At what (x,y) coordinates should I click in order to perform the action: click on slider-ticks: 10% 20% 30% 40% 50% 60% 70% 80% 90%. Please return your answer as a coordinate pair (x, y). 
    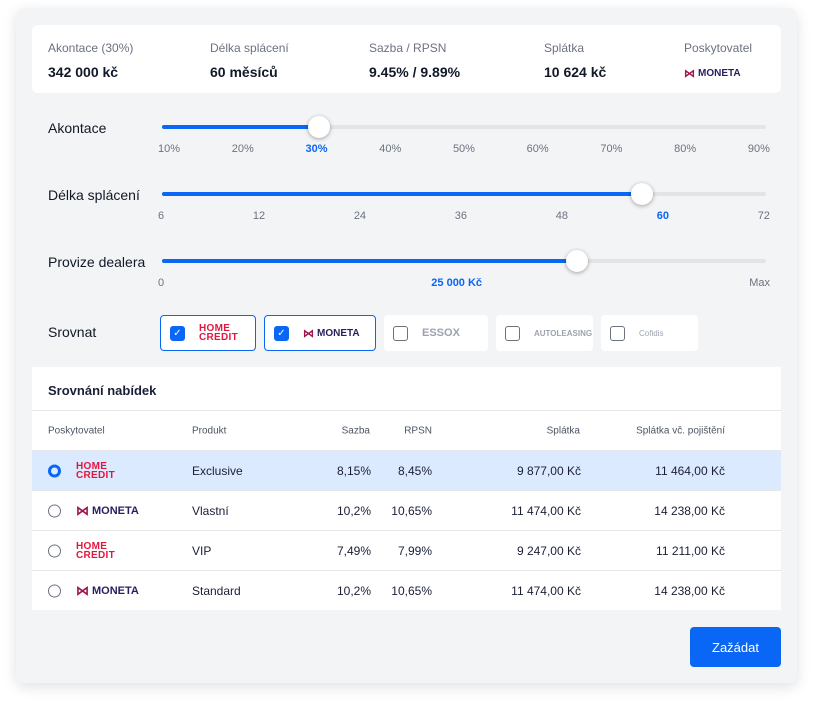
    Looking at the image, I should click on (464, 149).